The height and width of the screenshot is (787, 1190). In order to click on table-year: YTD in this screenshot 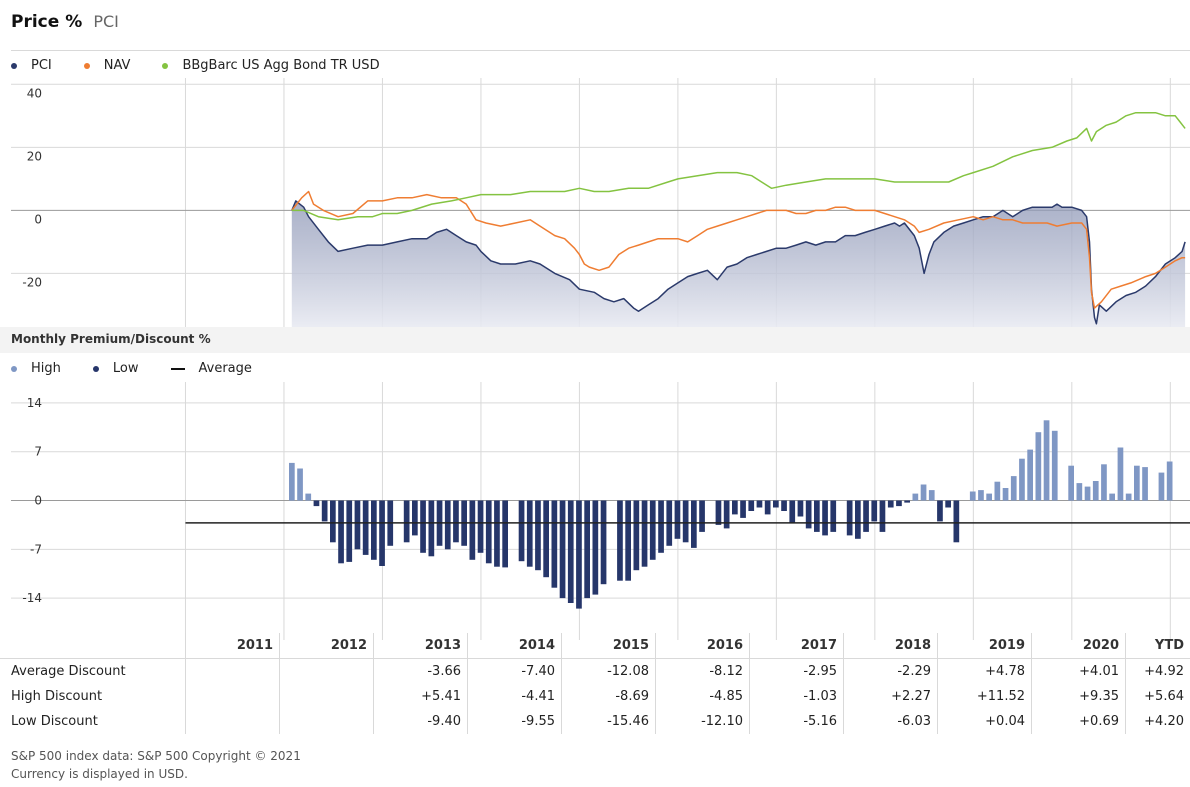, I will do `click(1157, 646)`.